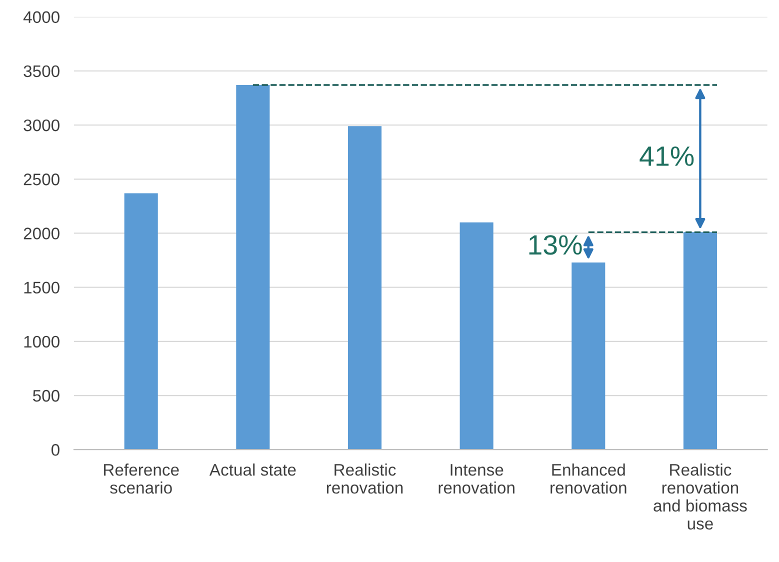 The width and height of the screenshot is (779, 562). I want to click on x-tick-label: Realistic renovation and biomass use, so click(700, 496).